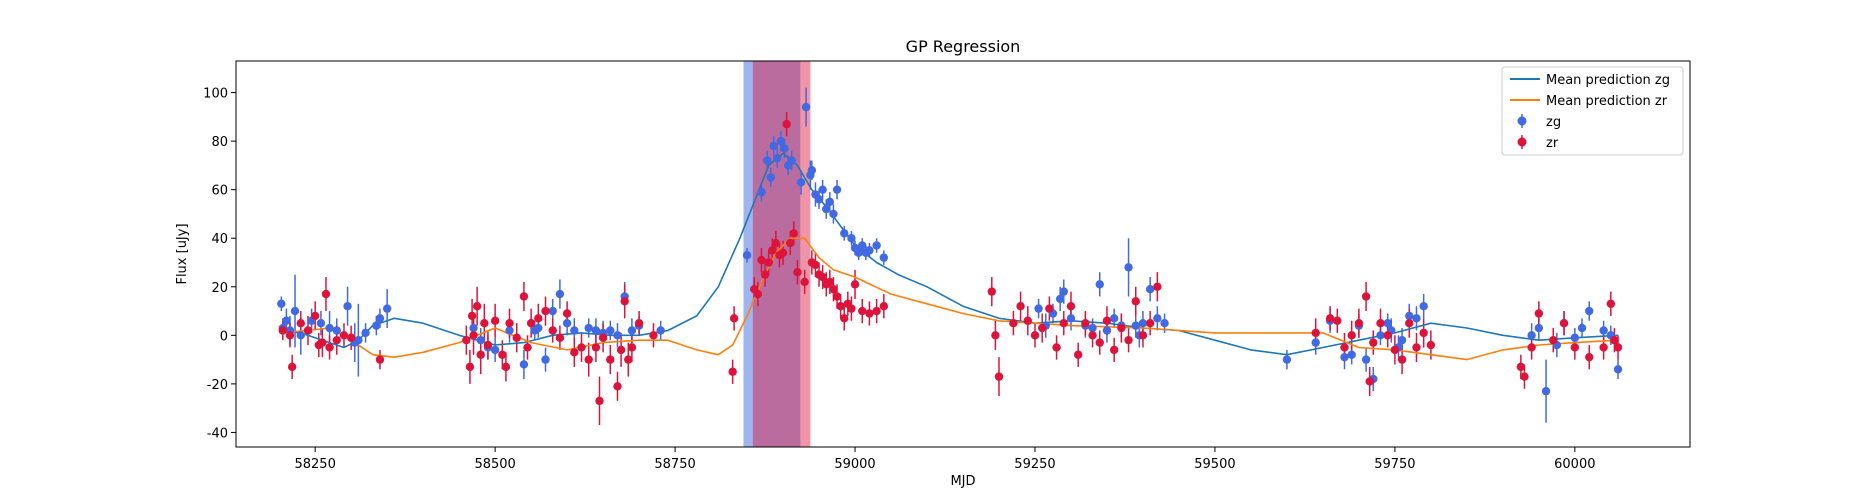 This screenshot has width=1875, height=500. What do you see at coordinates (1034, 464) in the screenshot?
I see `x-tick-label-59250: 59250` at bounding box center [1034, 464].